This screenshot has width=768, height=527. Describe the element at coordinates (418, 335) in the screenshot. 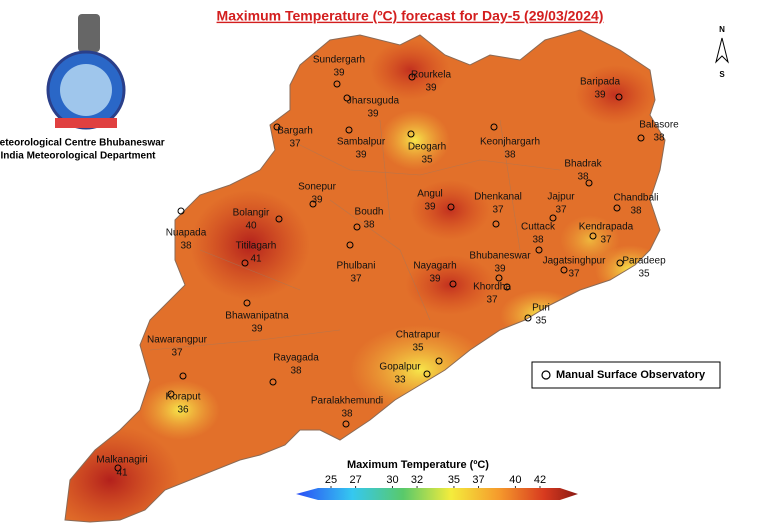

I see `station-name: Chatrapur` at that location.